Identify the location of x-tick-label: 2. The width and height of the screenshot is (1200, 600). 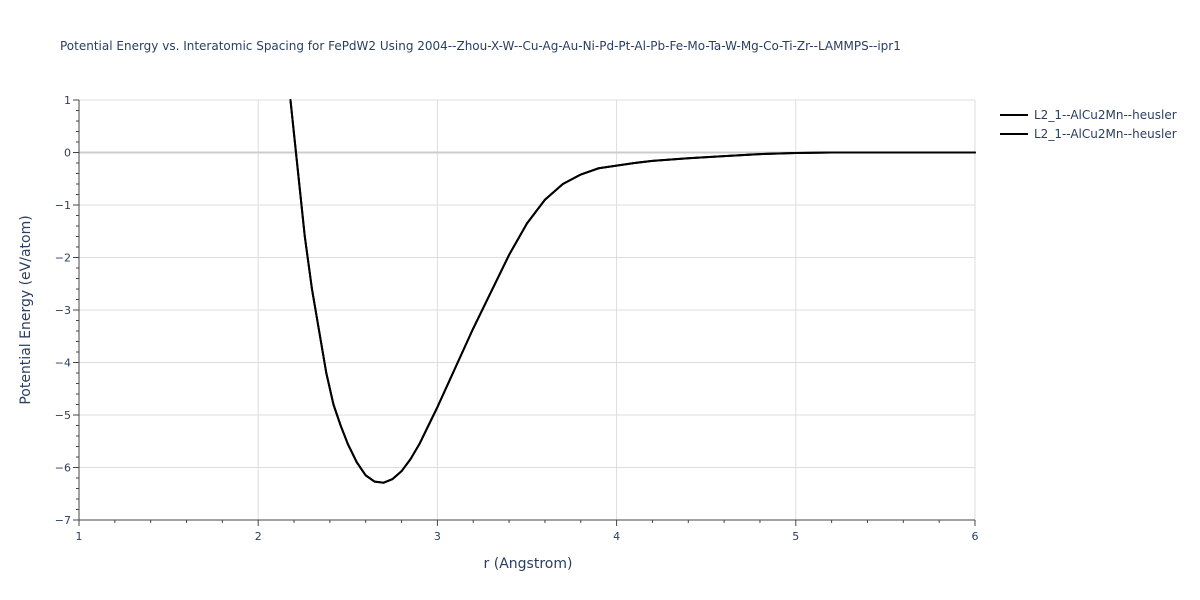
(258, 536).